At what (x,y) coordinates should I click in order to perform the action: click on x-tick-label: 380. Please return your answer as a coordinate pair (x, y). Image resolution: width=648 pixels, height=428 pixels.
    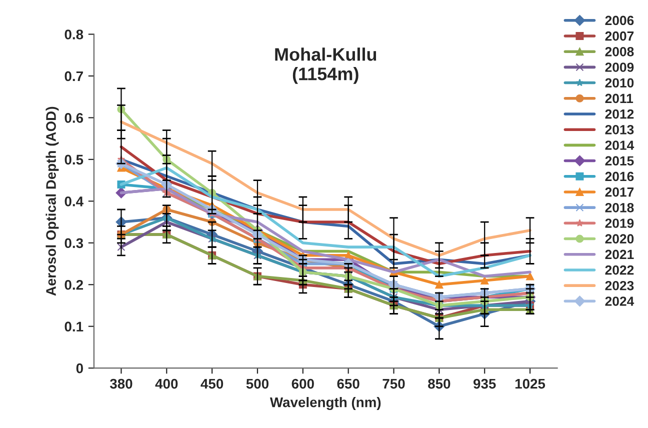
    Looking at the image, I should click on (121, 383).